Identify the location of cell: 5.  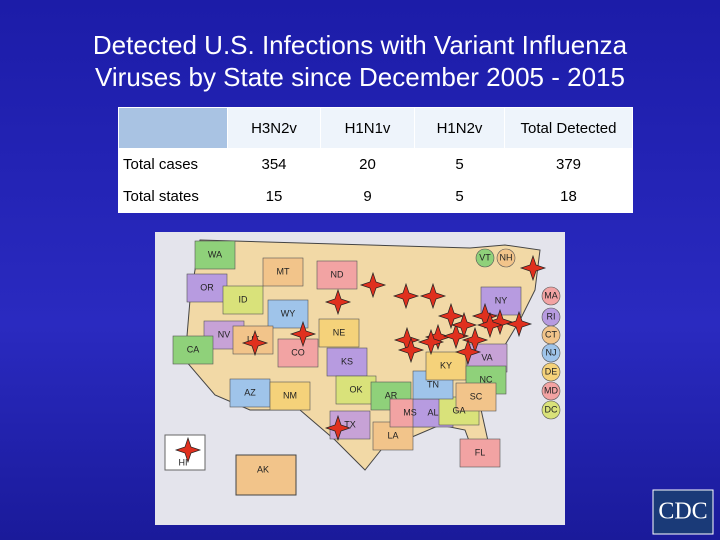
(459, 164).